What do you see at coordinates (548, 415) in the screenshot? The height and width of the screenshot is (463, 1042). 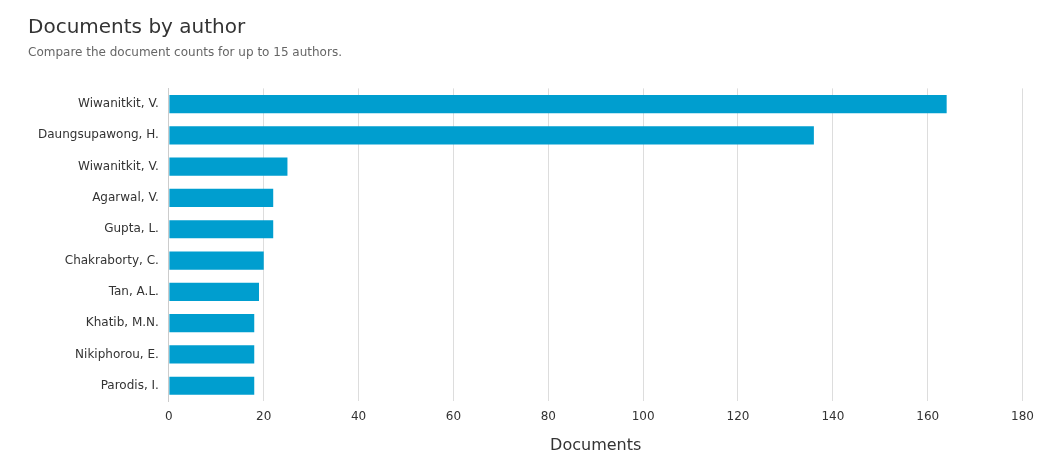 I see `x-tick-label: 80` at bounding box center [548, 415].